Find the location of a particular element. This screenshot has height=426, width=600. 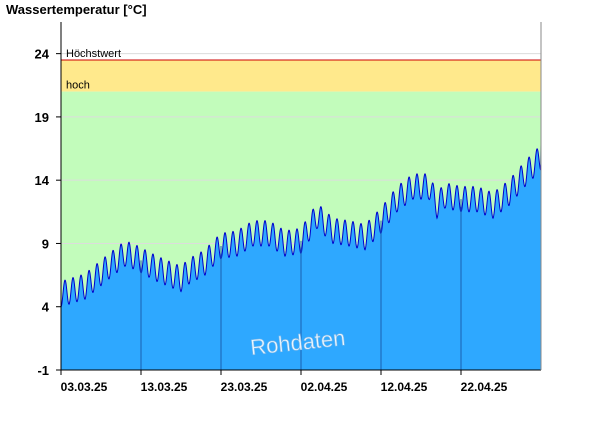

chart-title: Wassertemperatur [°C] is located at coordinates (76, 9).